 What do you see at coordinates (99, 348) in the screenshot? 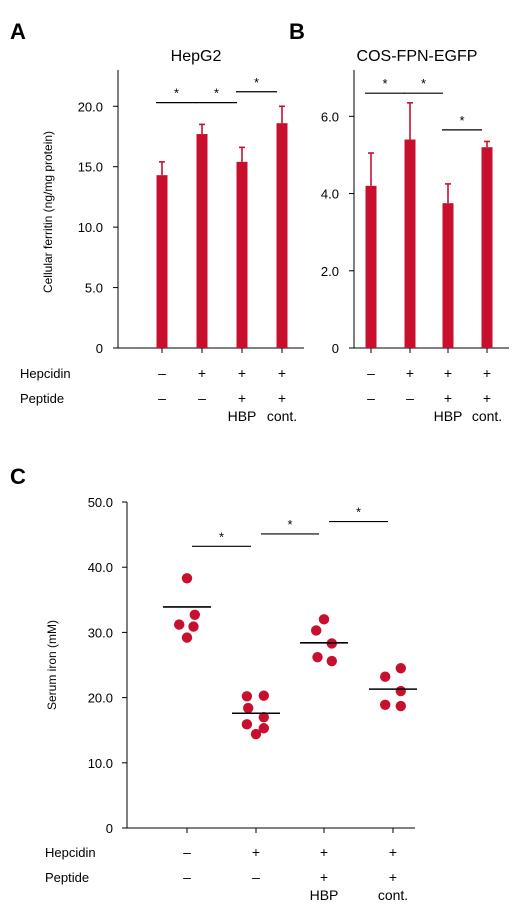
I see `panel-a-y-tick-label: 0` at bounding box center [99, 348].